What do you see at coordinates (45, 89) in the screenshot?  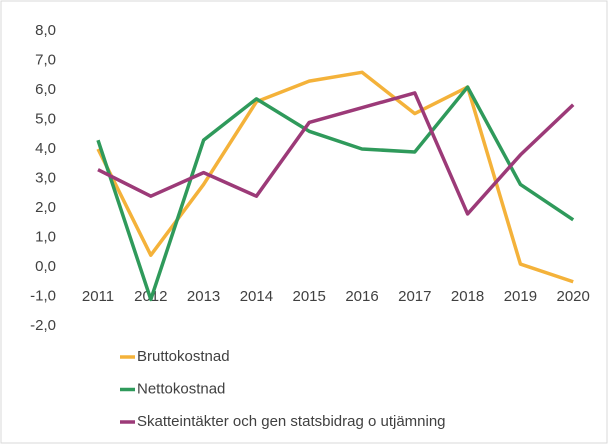 I see `y-tick-label: 6,0` at bounding box center [45, 89].